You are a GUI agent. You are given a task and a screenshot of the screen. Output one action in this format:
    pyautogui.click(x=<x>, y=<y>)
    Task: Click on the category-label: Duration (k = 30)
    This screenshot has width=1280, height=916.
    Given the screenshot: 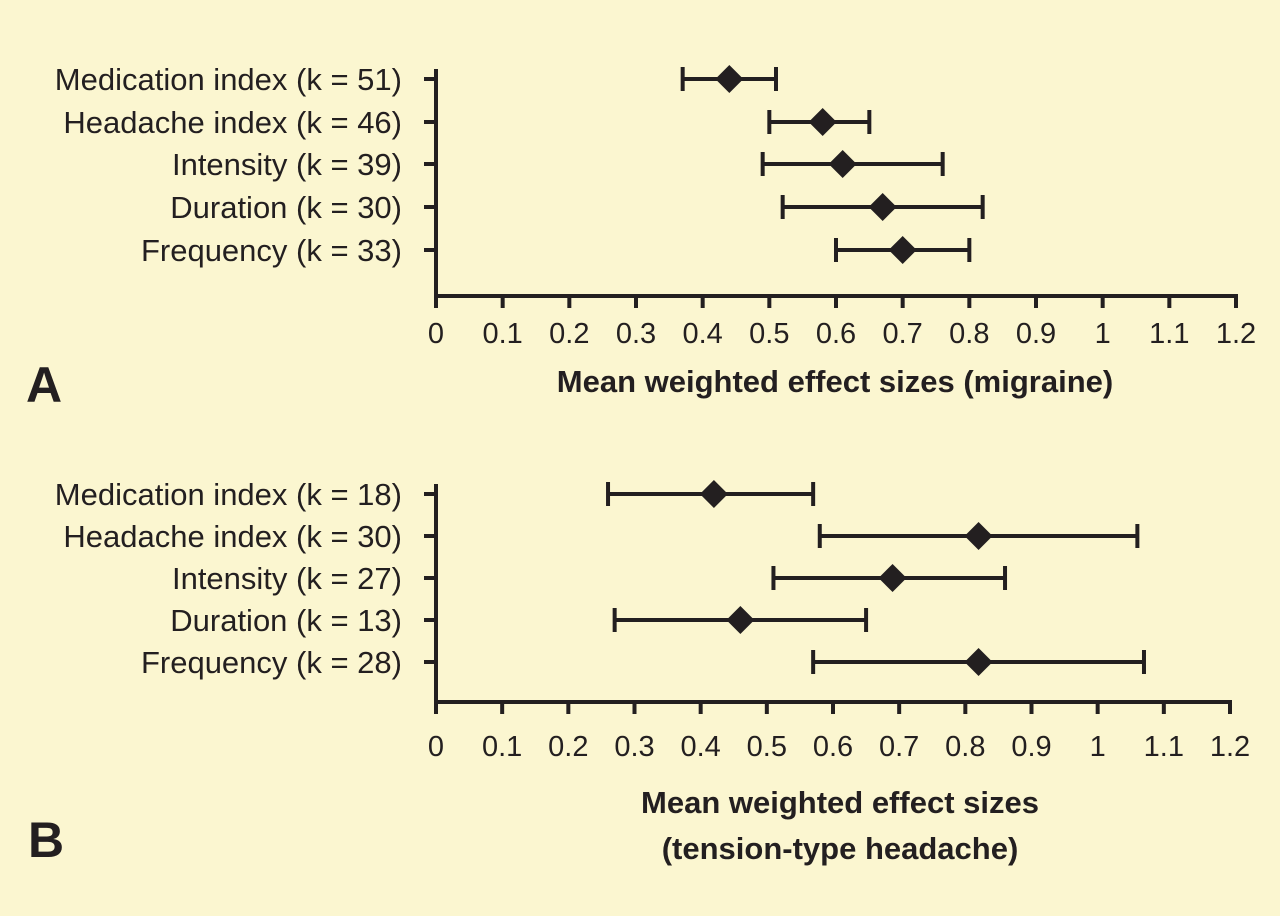 What is the action you would take?
    pyautogui.click(x=286, y=207)
    